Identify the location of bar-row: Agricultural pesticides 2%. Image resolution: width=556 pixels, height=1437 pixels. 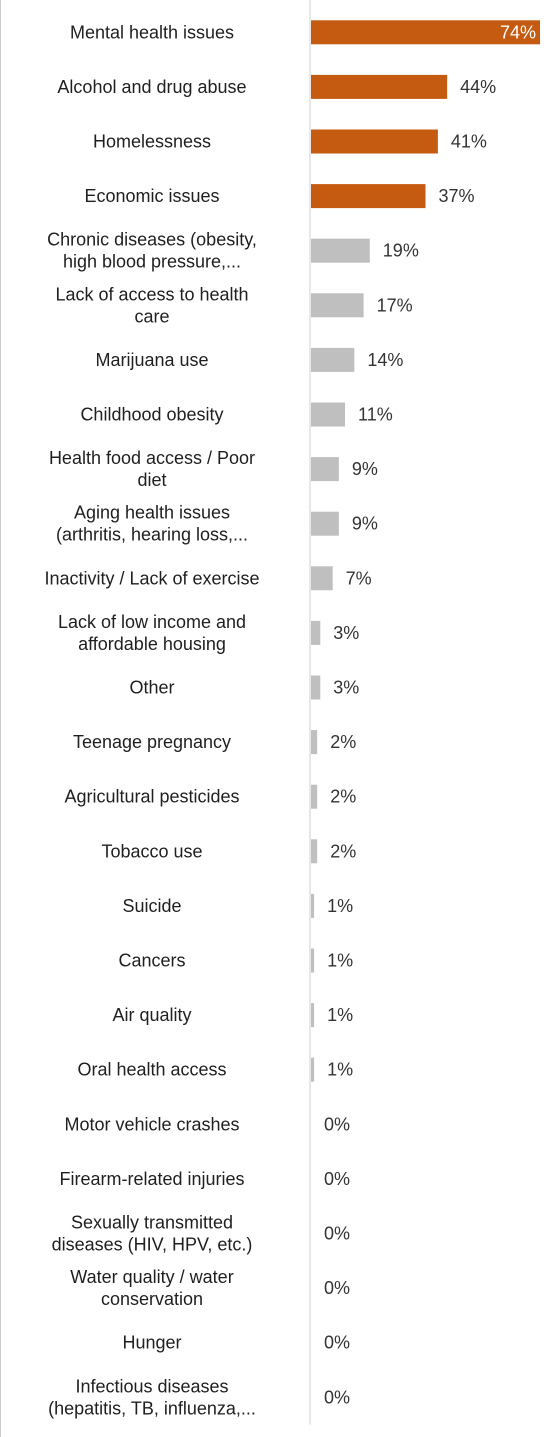
(210, 796).